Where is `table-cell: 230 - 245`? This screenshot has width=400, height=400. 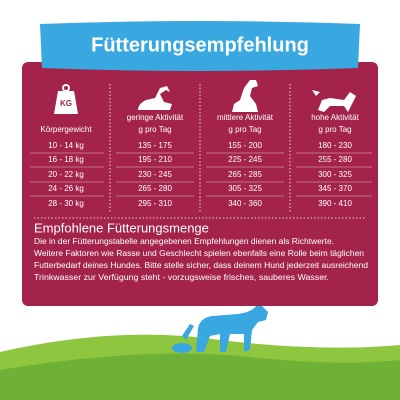
table-cell: 230 - 245 is located at coordinates (155, 174).